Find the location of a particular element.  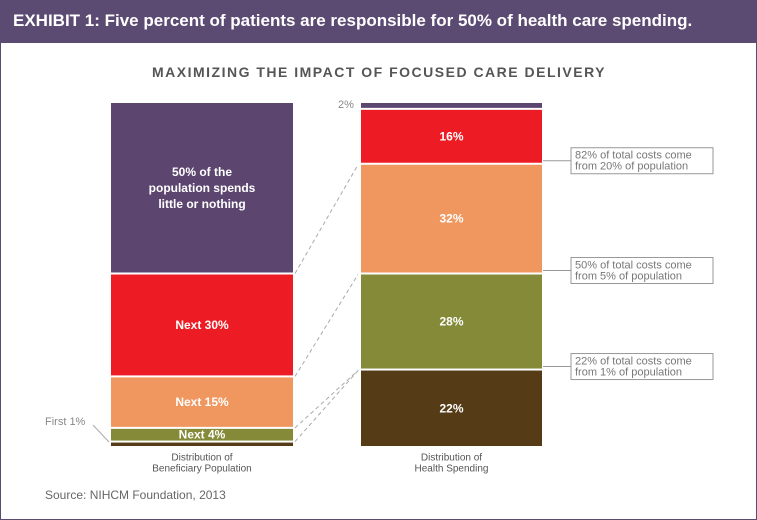

bar-segment-next15-population is located at coordinates (202, 402).